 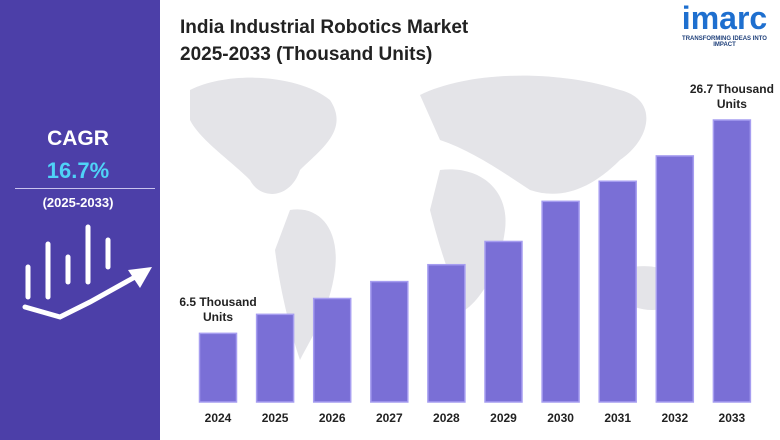 I want to click on x-tick-label: 2025, so click(x=275, y=418).